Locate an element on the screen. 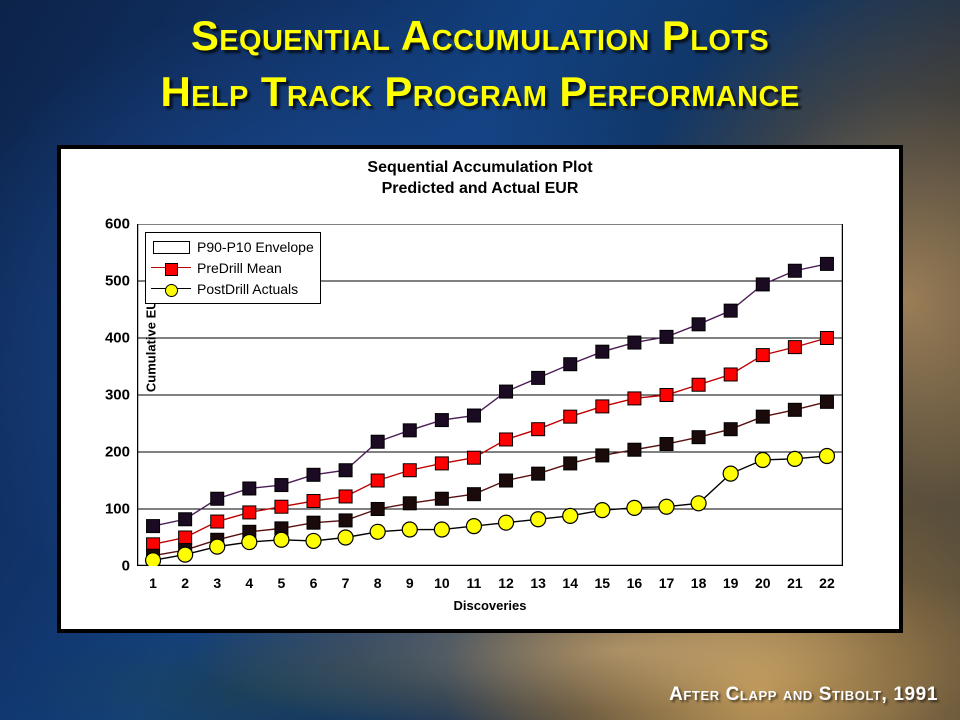 This screenshot has width=960, height=720. x-tick-label: 2 is located at coordinates (185, 583).